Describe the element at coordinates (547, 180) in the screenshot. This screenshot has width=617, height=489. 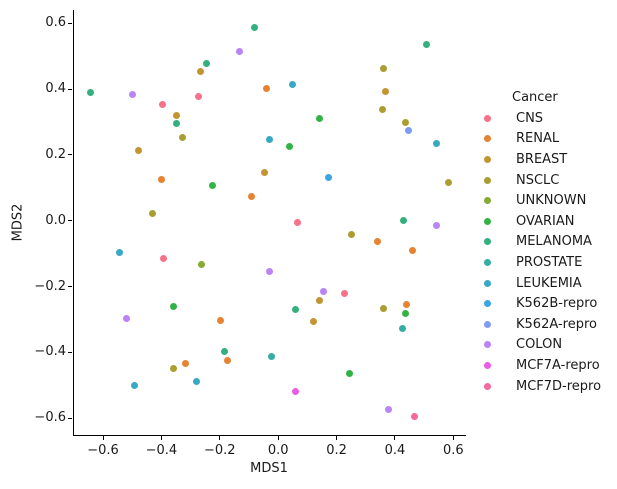
I see `legend-item: NSCLC` at that location.